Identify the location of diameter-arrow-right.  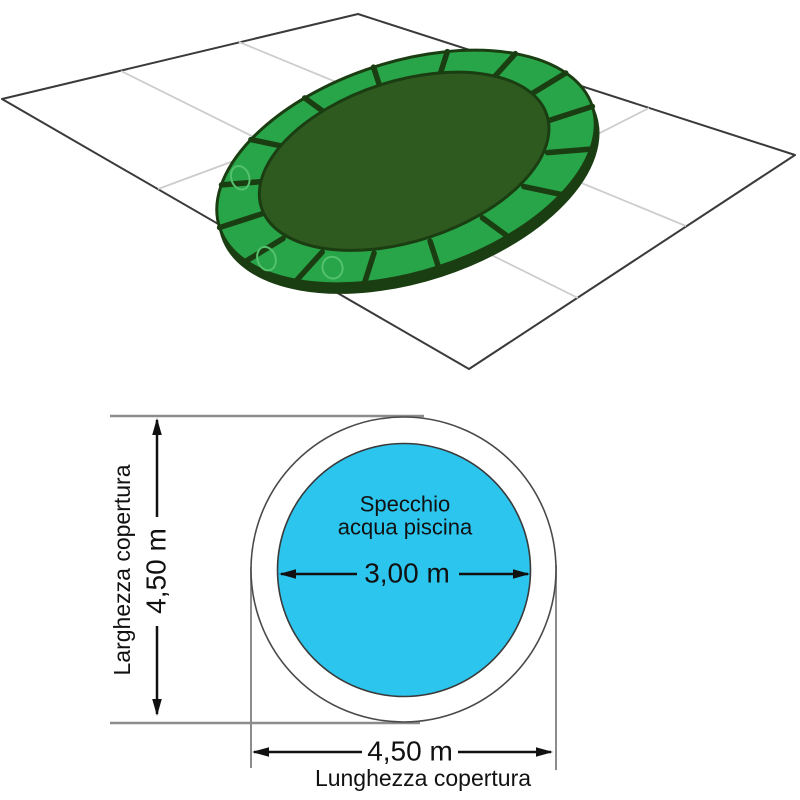
(521, 574).